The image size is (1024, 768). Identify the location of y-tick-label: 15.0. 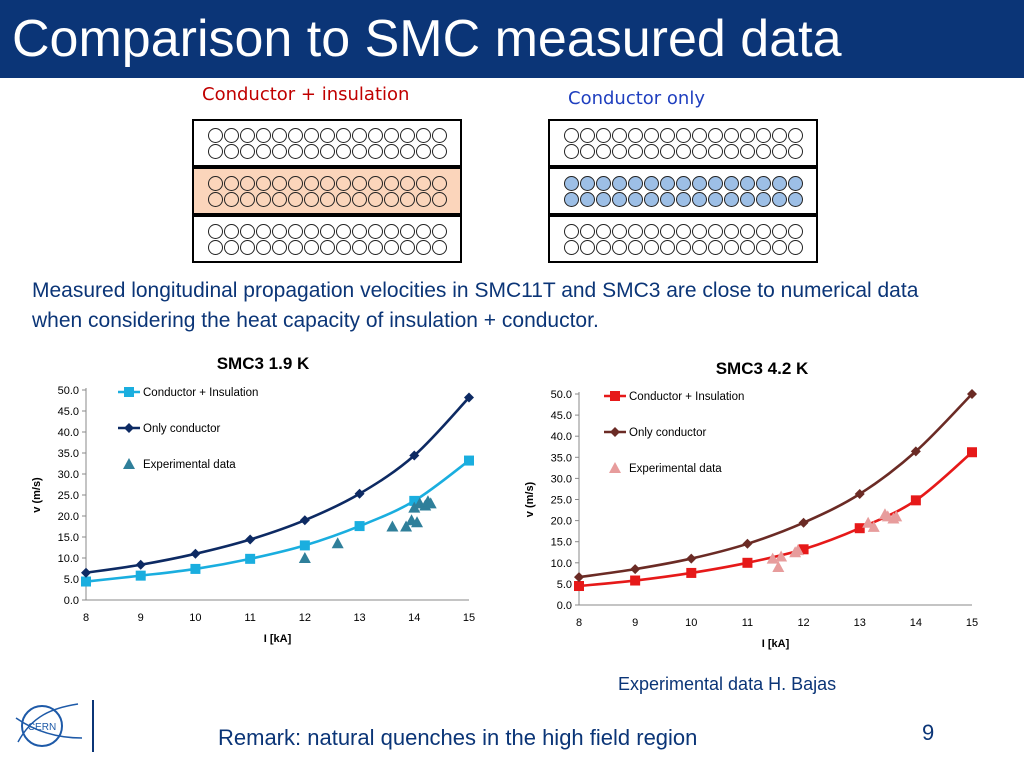
(68, 538).